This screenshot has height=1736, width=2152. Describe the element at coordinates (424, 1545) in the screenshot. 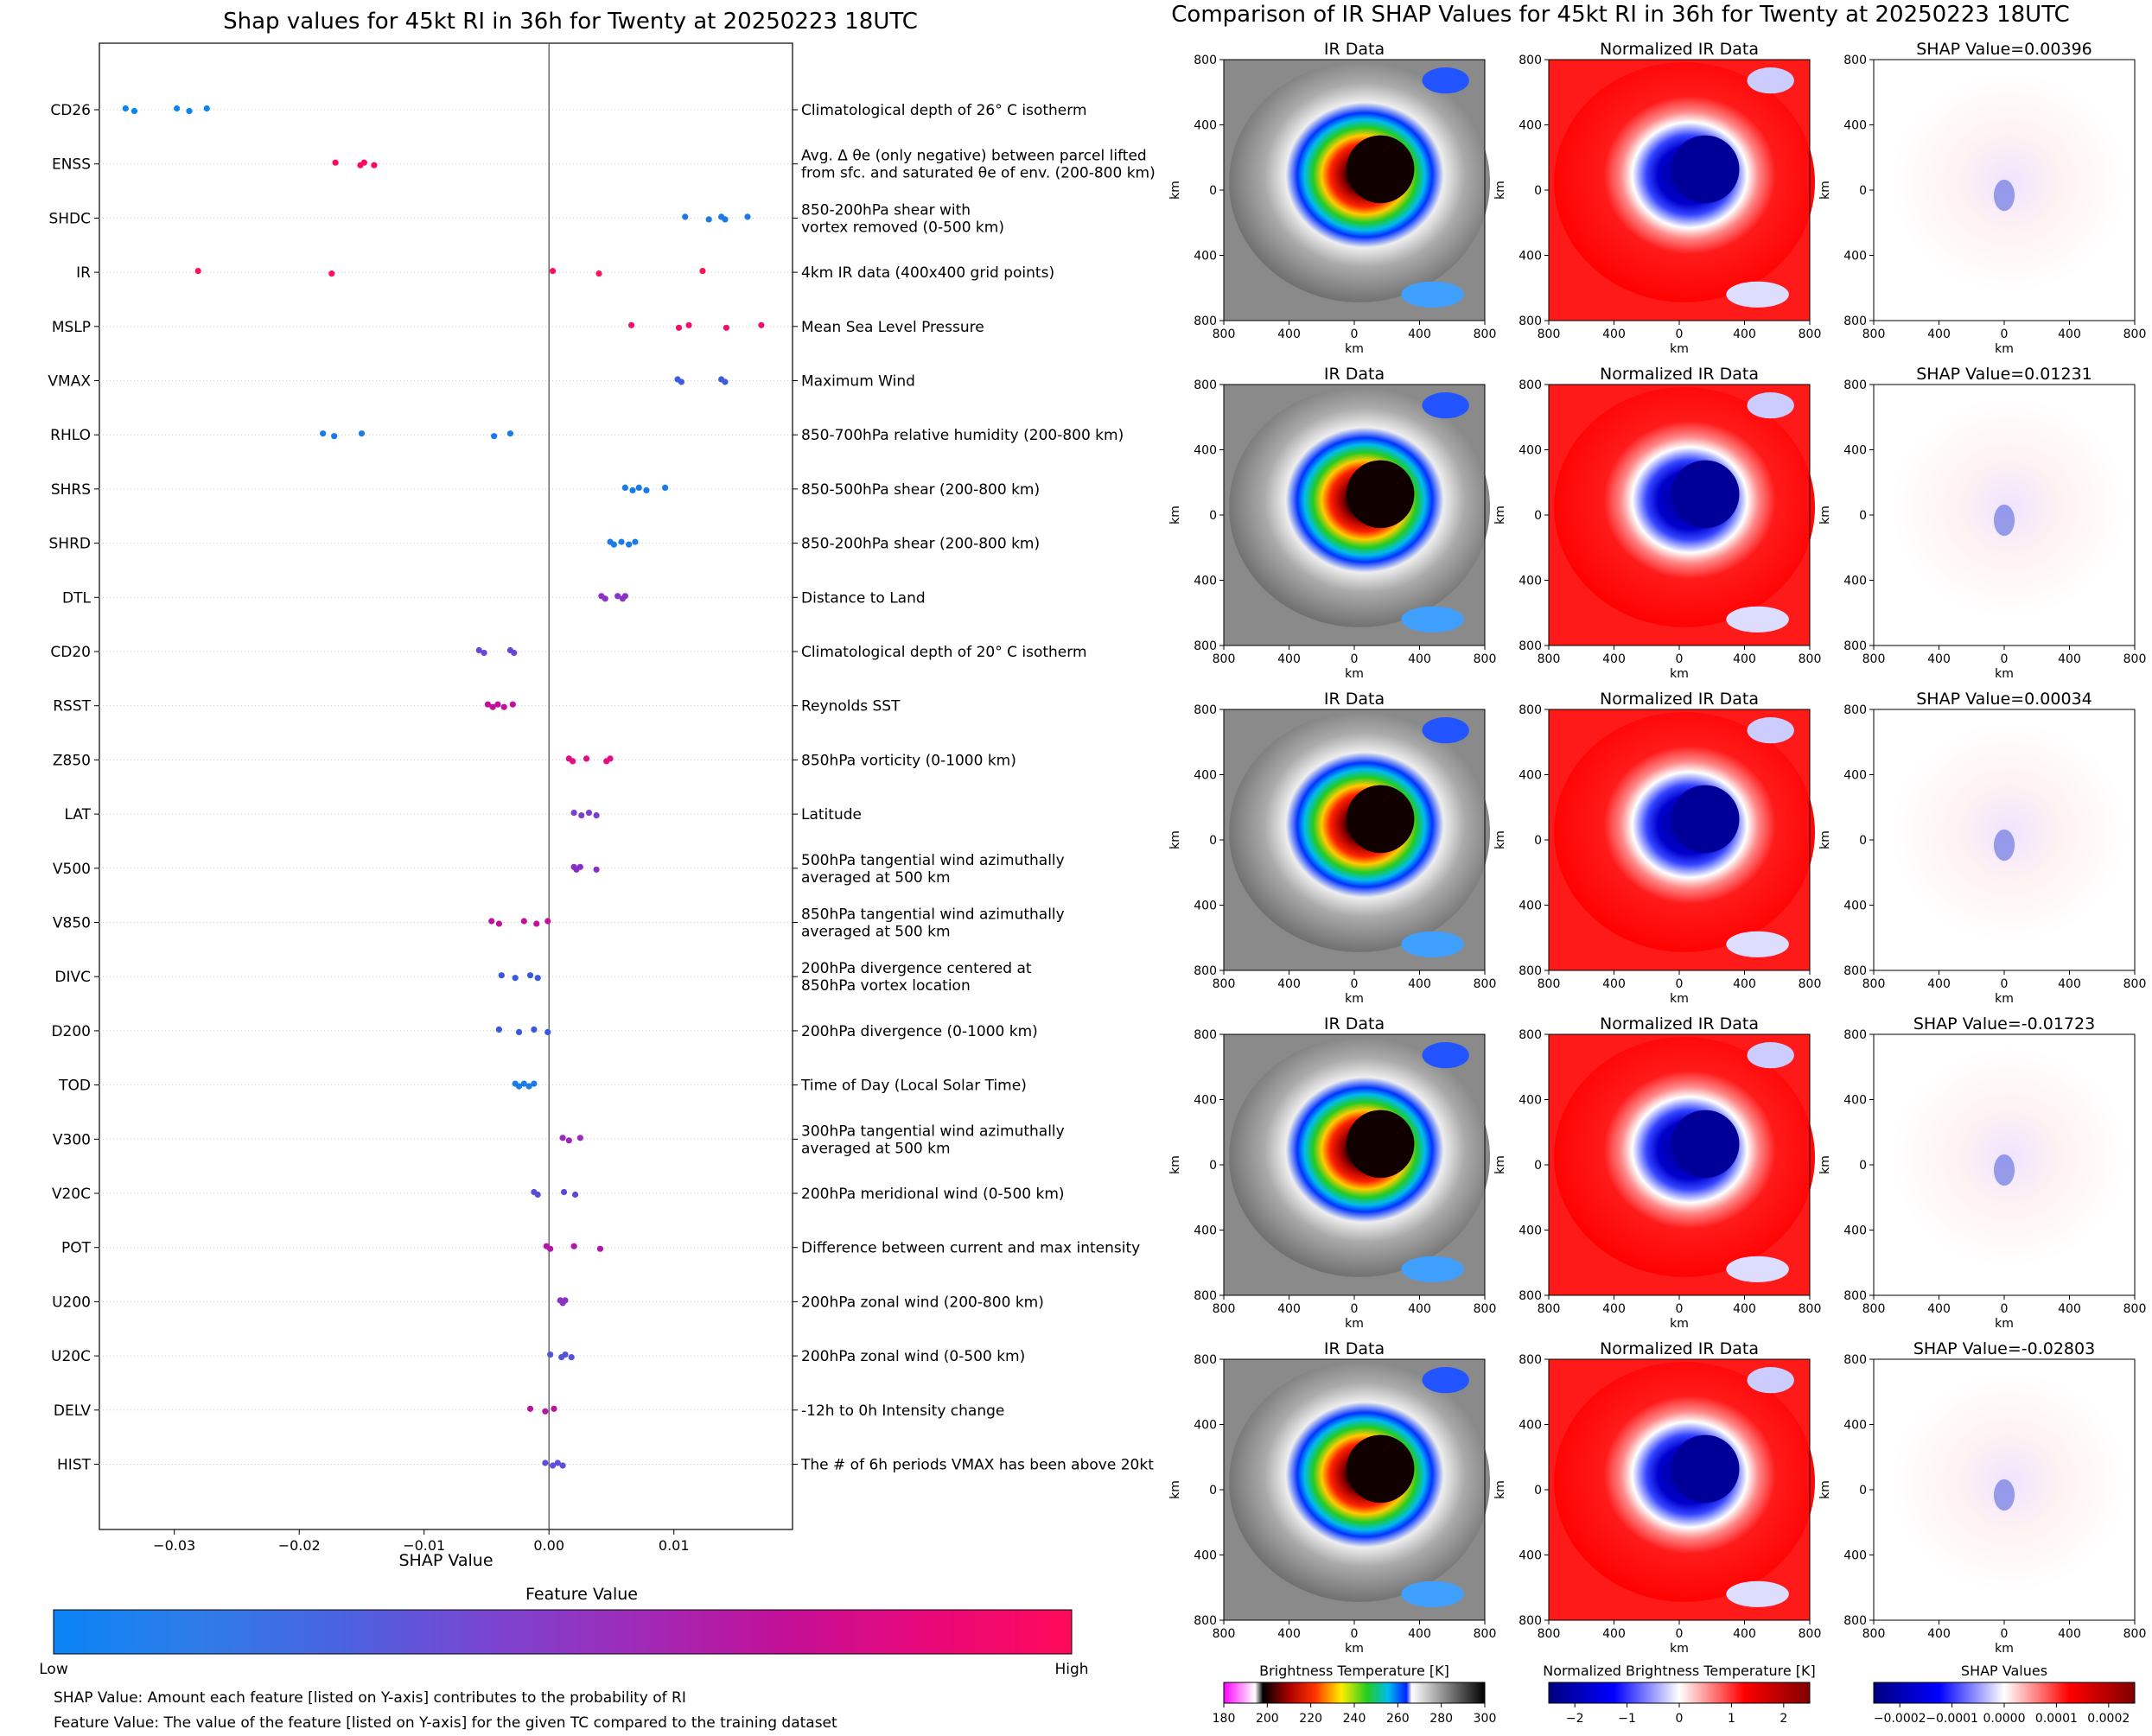

I see `x-tick-label: −0.01` at that location.